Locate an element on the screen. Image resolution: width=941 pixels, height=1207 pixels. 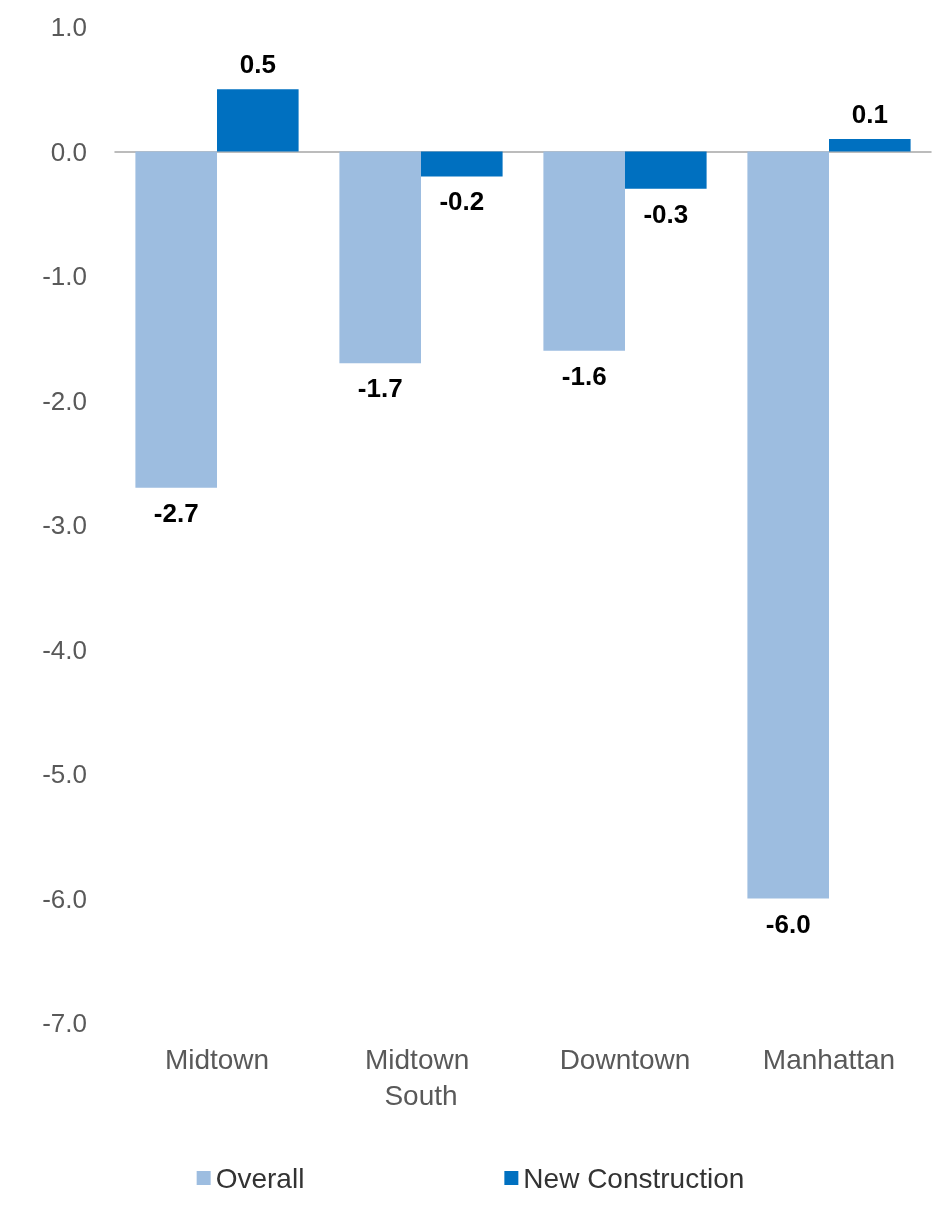
data-label: -1.7 is located at coordinates (380, 388).